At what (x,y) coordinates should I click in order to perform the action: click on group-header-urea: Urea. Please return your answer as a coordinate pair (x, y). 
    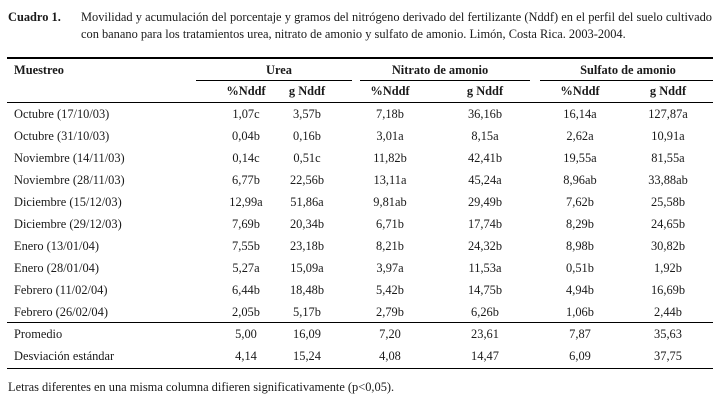
    Looking at the image, I should click on (279, 70).